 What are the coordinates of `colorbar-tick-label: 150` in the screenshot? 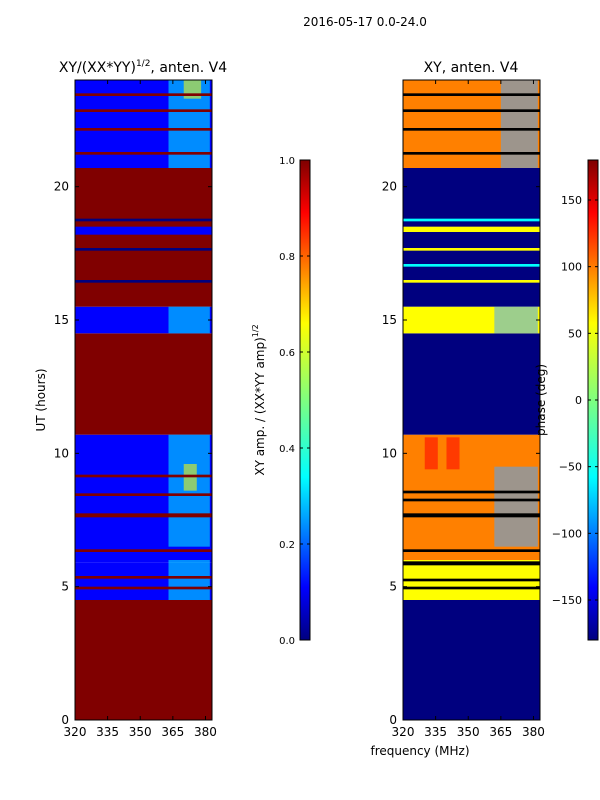 It's located at (571, 200).